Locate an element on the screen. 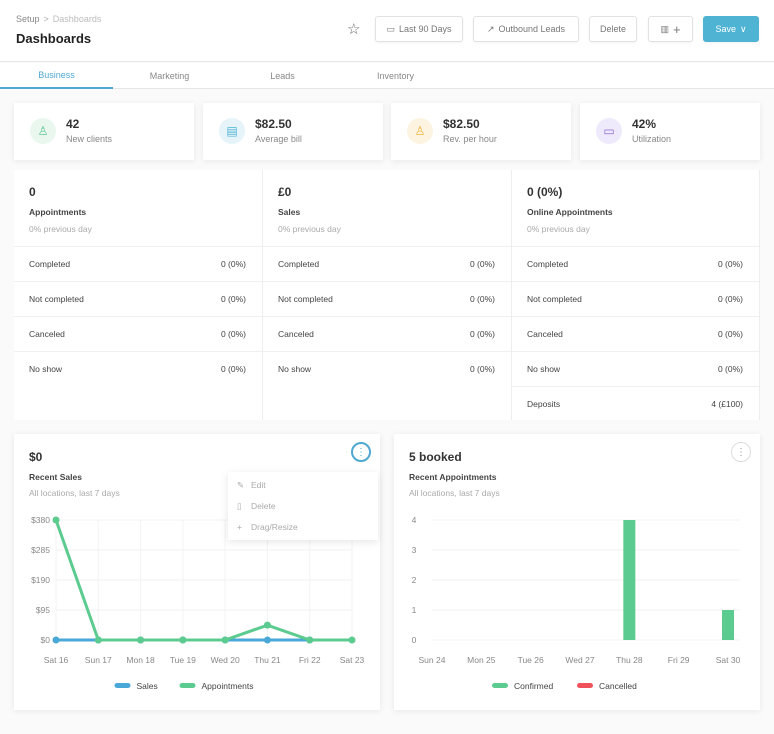 Image resolution: width=774 pixels, height=734 pixels. bar-chart-icon: ▥ is located at coordinates (664, 28).